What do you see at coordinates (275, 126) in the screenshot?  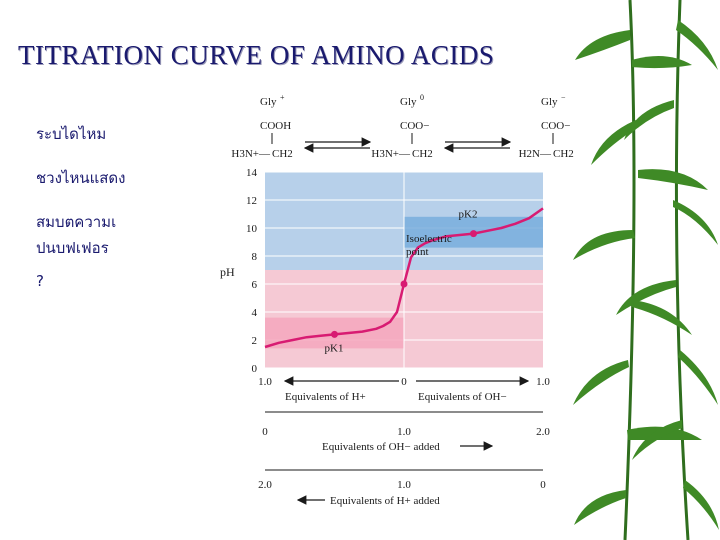 I see `species-carboxyl: COOH` at bounding box center [275, 126].